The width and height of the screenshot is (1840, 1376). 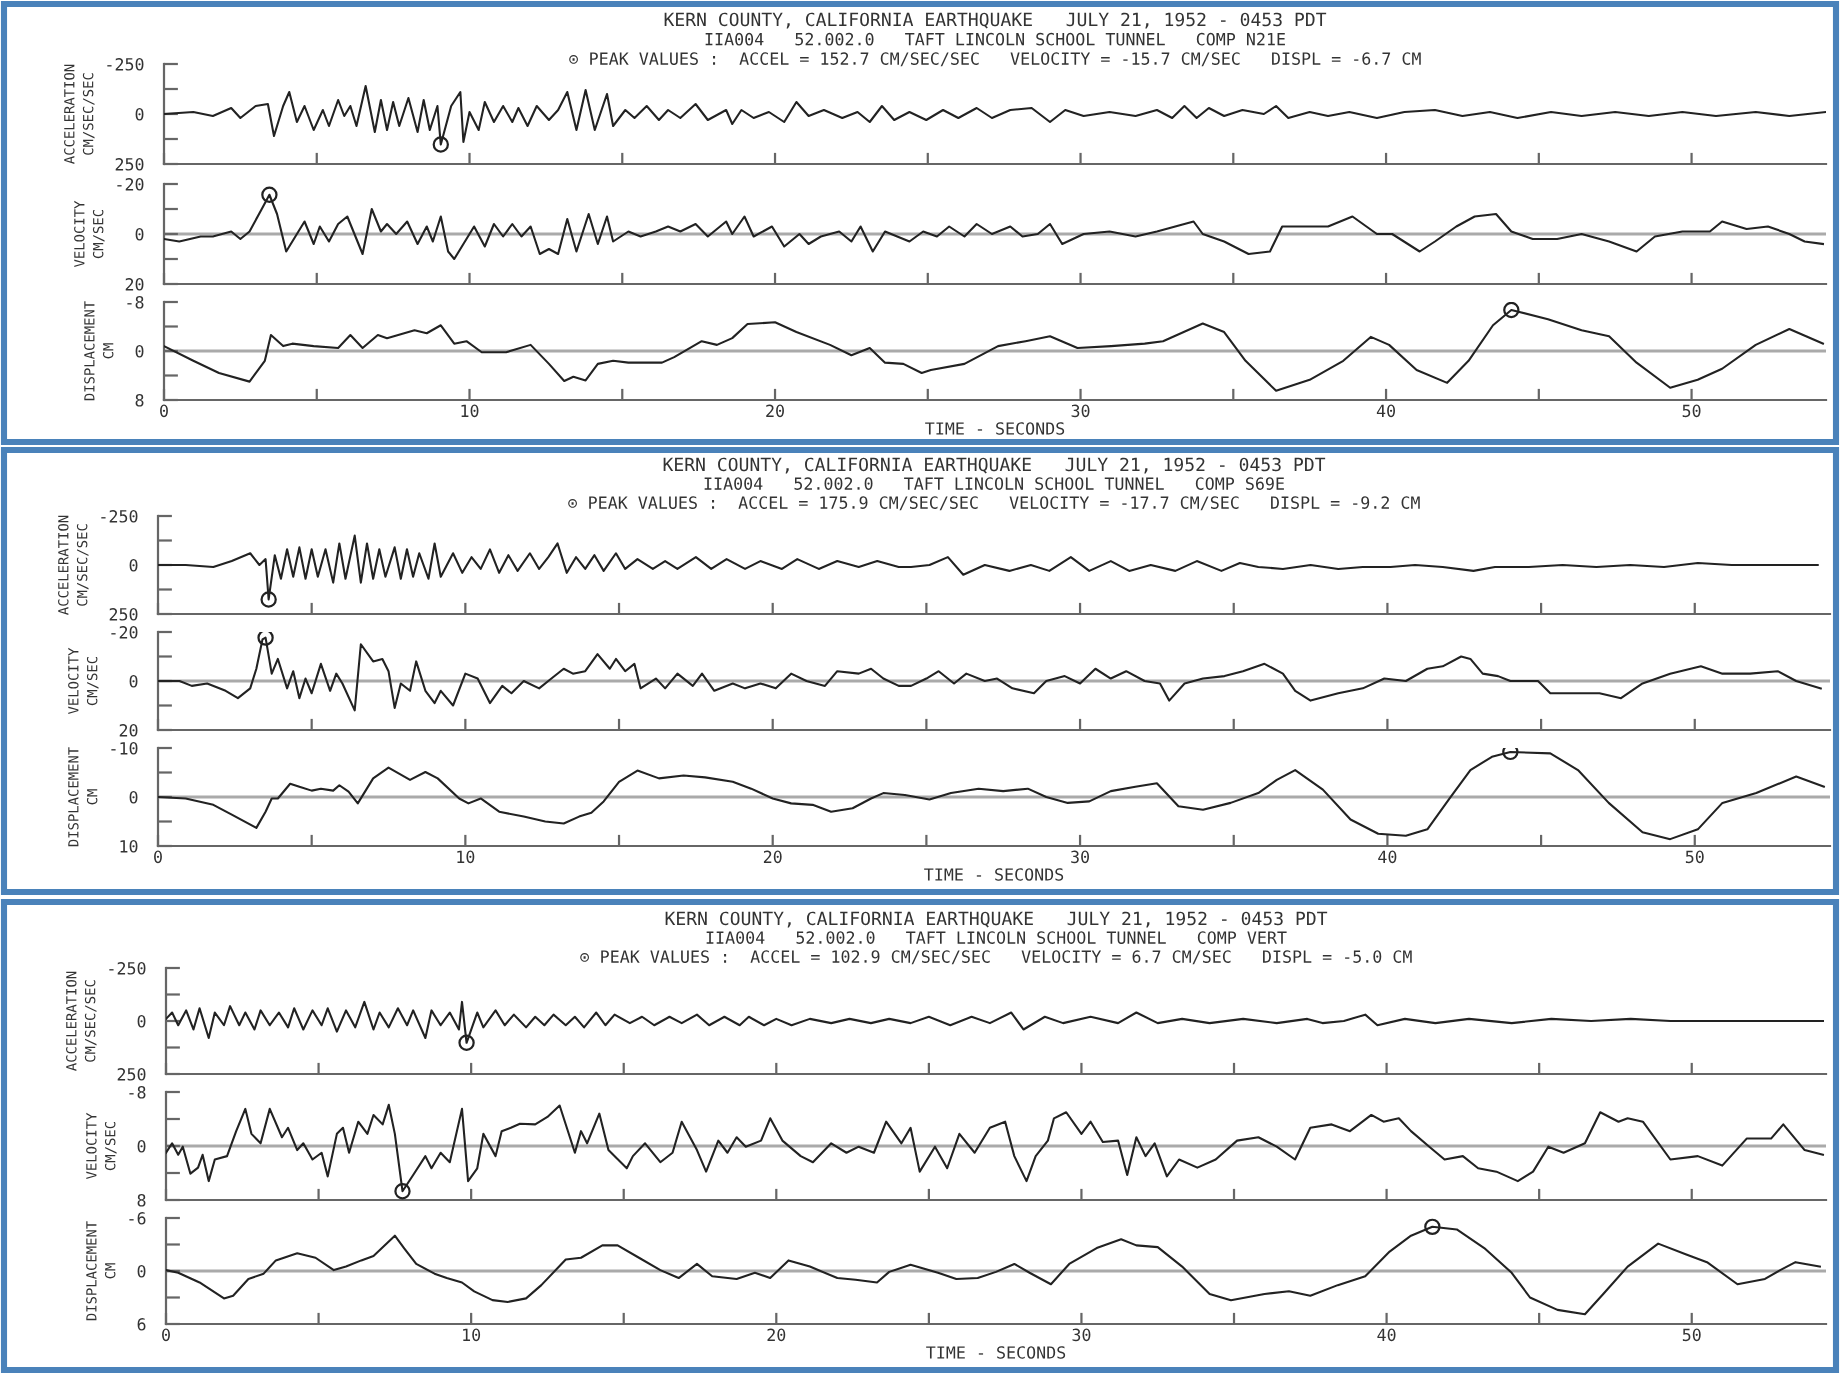 I want to click on y-tick-label: 10, so click(x=129, y=846).